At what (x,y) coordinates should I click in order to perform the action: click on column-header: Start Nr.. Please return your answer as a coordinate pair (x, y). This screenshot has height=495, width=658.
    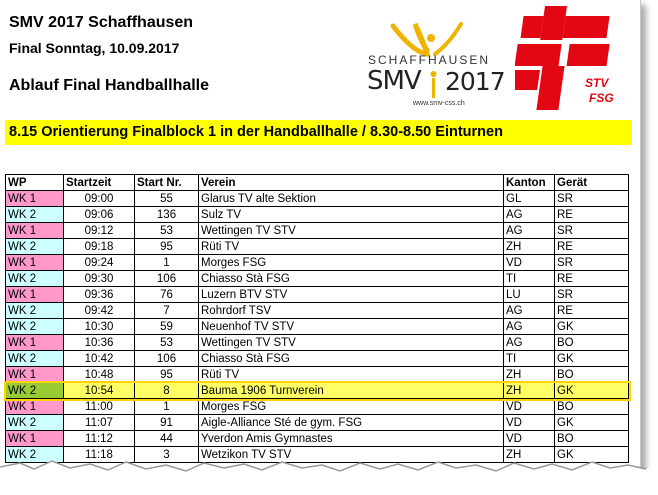
    Looking at the image, I should click on (166, 182).